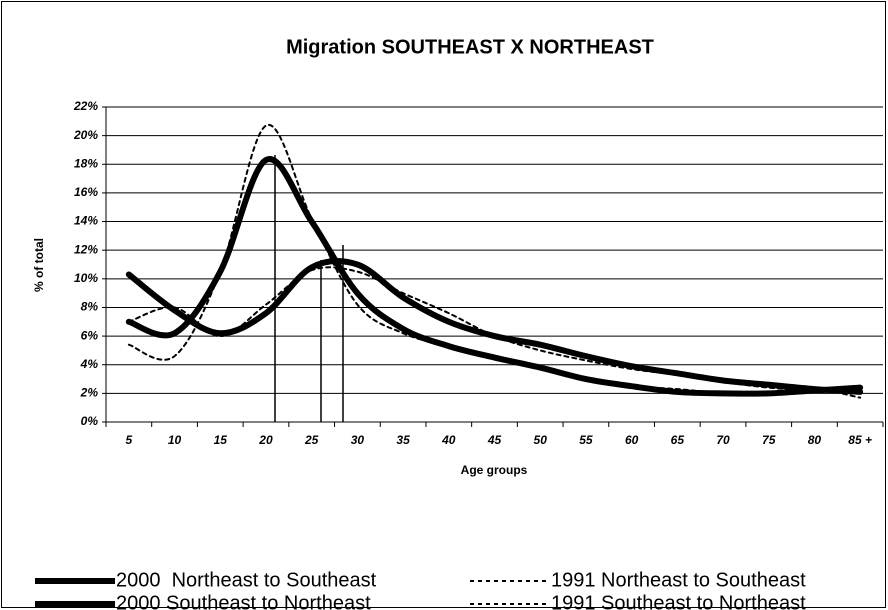 This screenshot has width=888, height=610. Describe the element at coordinates (494, 440) in the screenshot. I see `x-tick-label: 45` at that location.